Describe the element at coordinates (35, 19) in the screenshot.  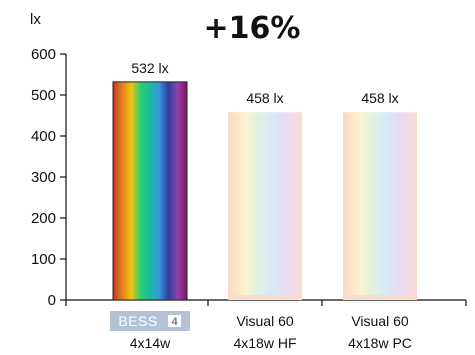
I see `y-axis-label: lx` at that location.